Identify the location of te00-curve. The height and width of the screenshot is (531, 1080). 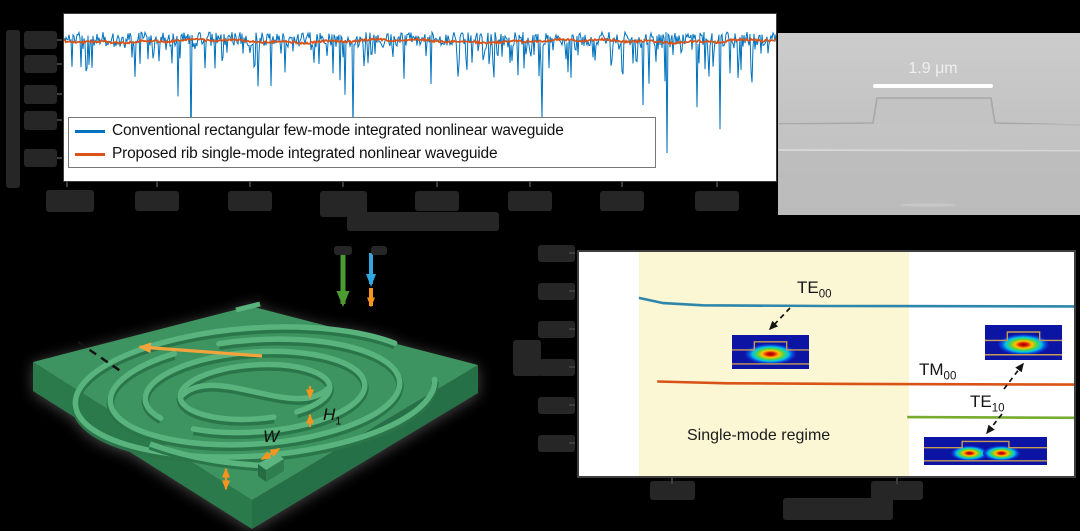
(856, 302).